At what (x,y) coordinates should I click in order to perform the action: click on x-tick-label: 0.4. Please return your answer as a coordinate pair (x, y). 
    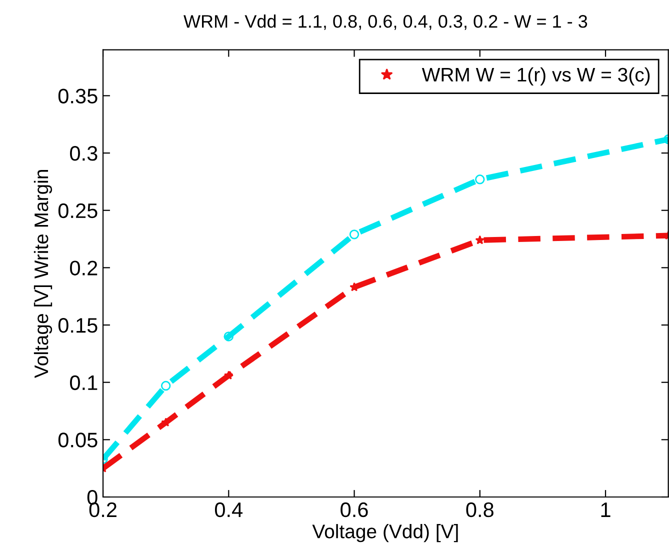
    Looking at the image, I should click on (228, 510).